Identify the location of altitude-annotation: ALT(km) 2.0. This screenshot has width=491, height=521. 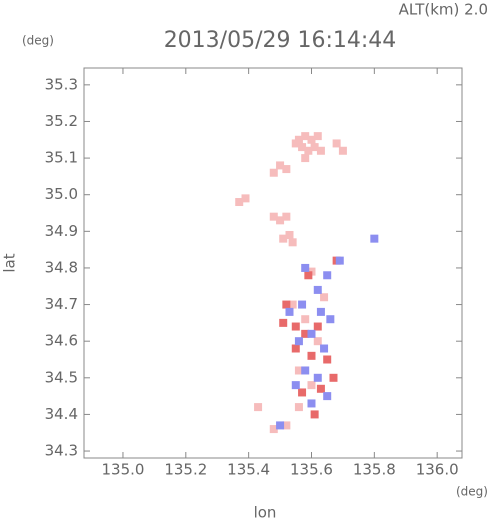
(443, 10).